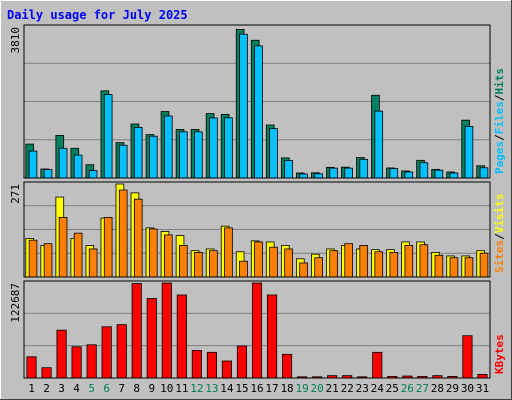 The height and width of the screenshot is (400, 512). What do you see at coordinates (301, 388) in the screenshot?
I see `x-tick-label-day-19: 19` at bounding box center [301, 388].